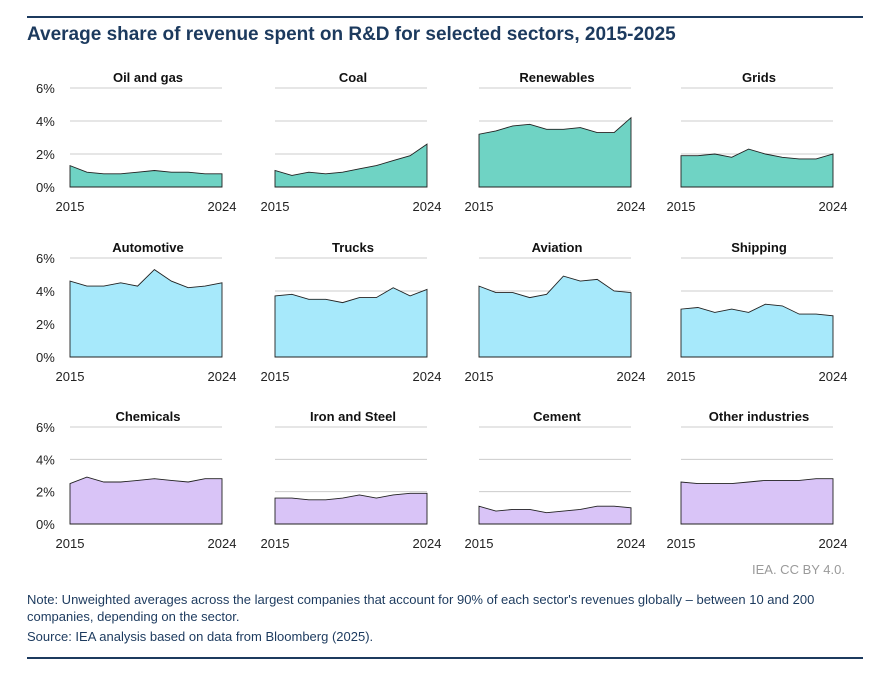 This screenshot has width=893, height=681. Describe the element at coordinates (353, 77) in the screenshot. I see `coal-panel-title: Coal` at that location.